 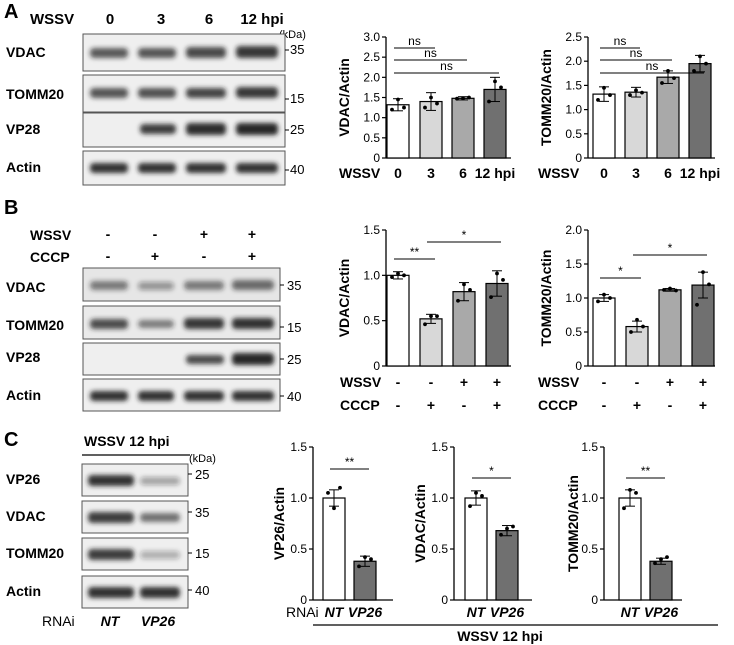 What do you see at coordinates (604, 405) in the screenshot?
I see `cccp-axis-sign-b2-0: -` at bounding box center [604, 405].